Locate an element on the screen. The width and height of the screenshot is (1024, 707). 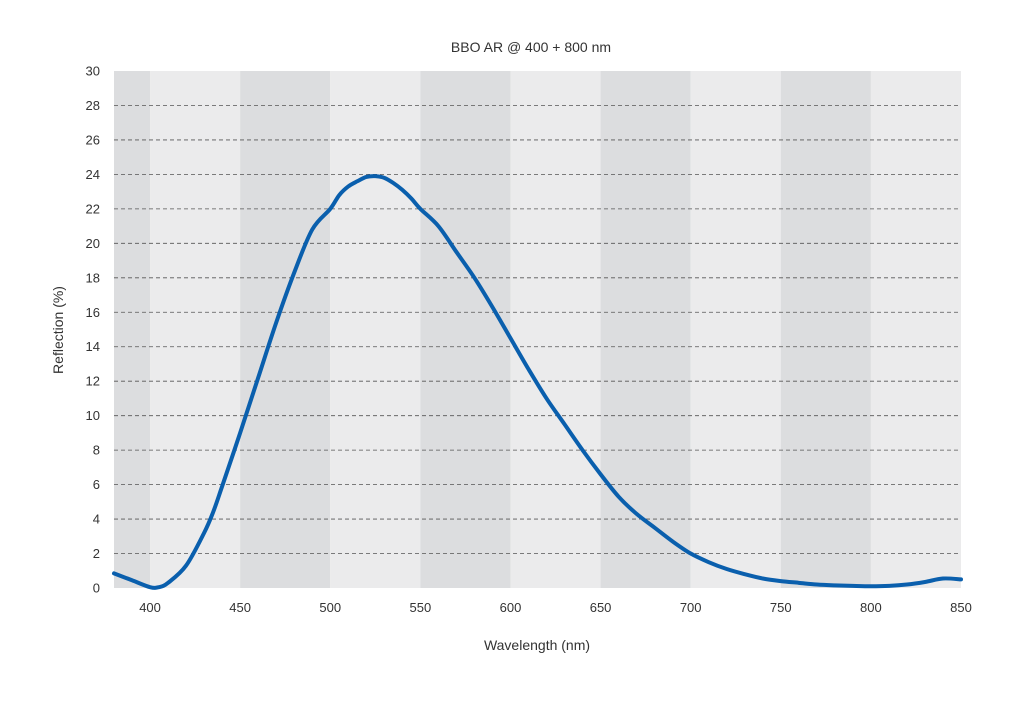
y-tick-label: 20 is located at coordinates (93, 243).